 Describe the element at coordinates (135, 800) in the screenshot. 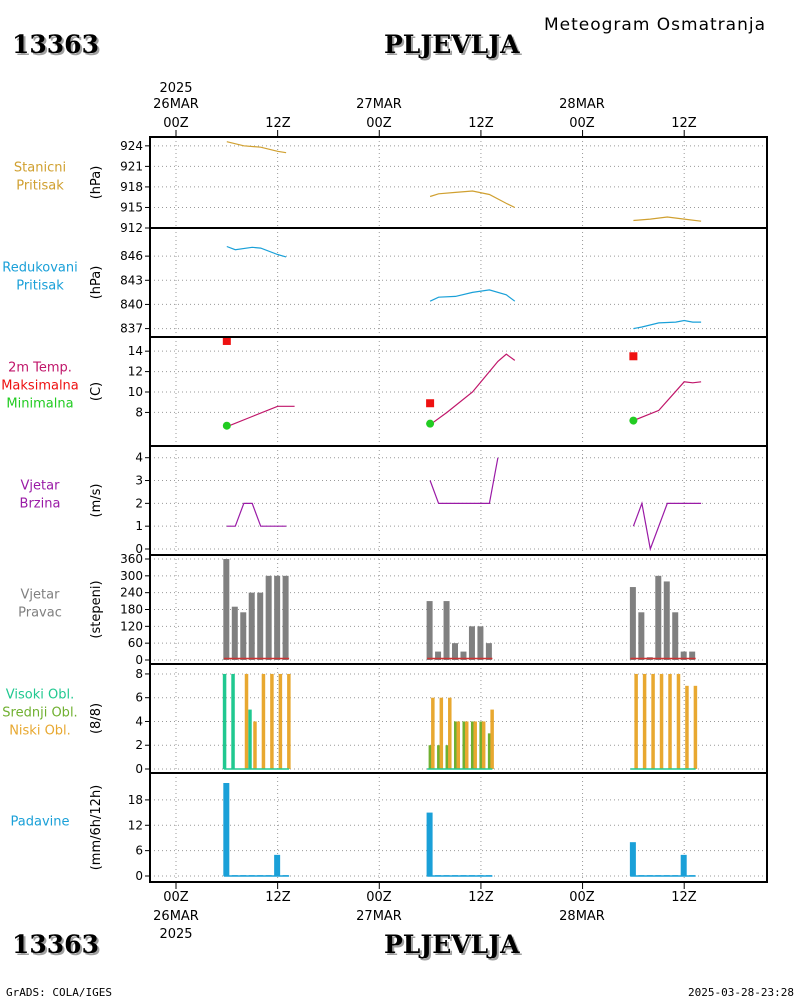

I see `panel-7-ytick-label-3: 18` at that location.